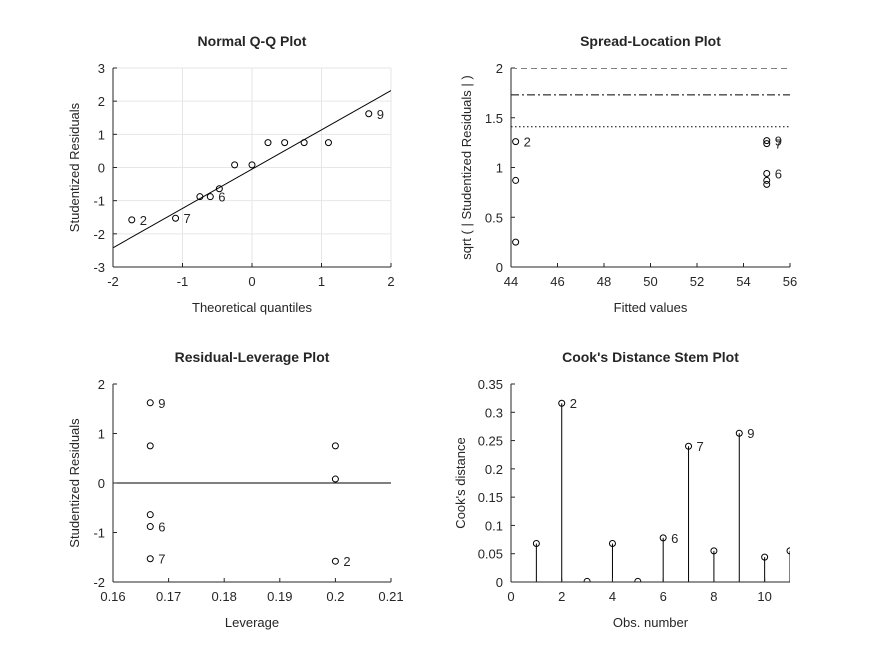 The height and width of the screenshot is (654, 872). What do you see at coordinates (494, 412) in the screenshot?
I see `y-tick-label: 0.3` at bounding box center [494, 412].